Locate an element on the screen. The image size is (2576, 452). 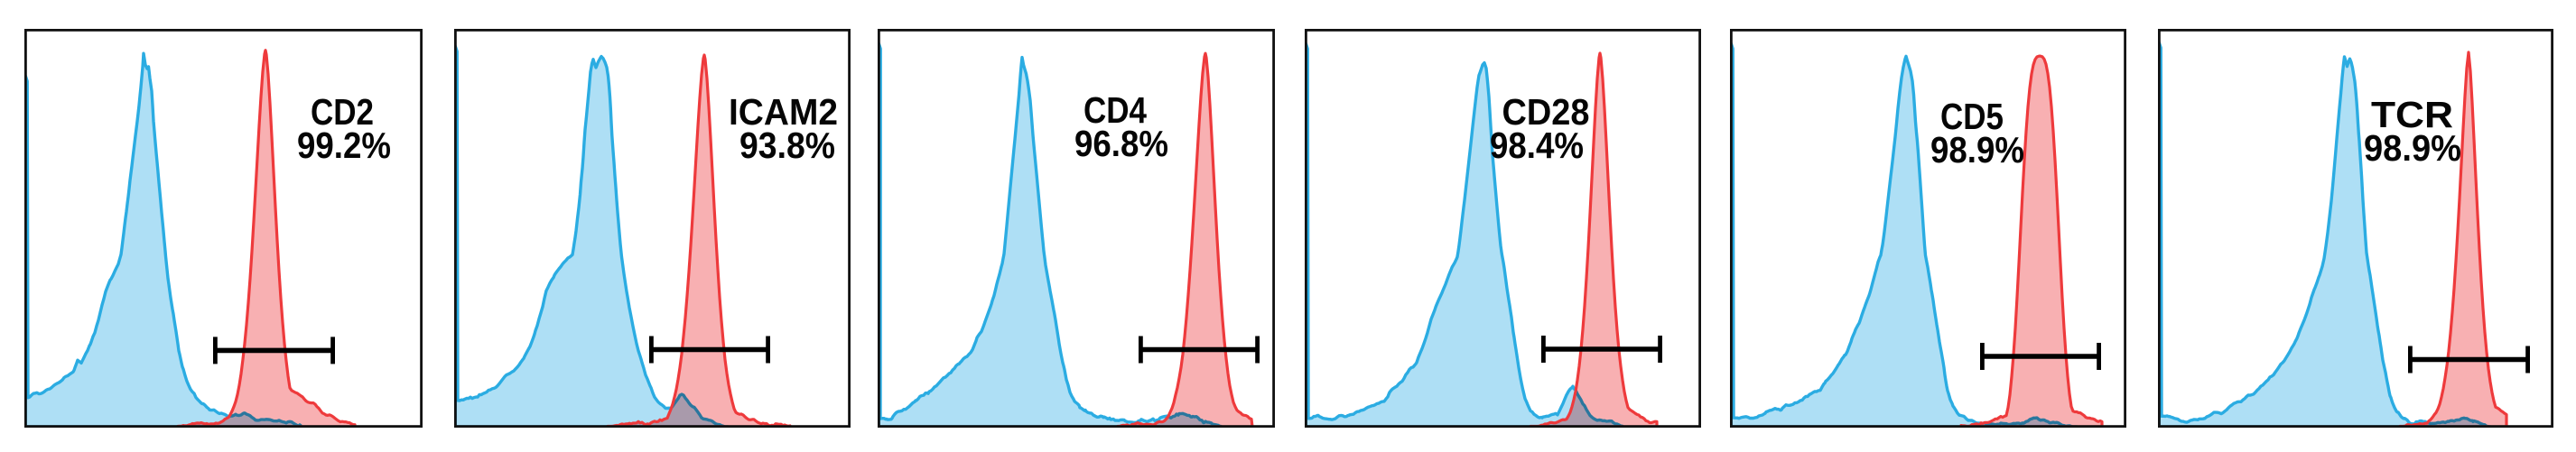
svg-text: 98.4% is located at coordinates (1537, 145).